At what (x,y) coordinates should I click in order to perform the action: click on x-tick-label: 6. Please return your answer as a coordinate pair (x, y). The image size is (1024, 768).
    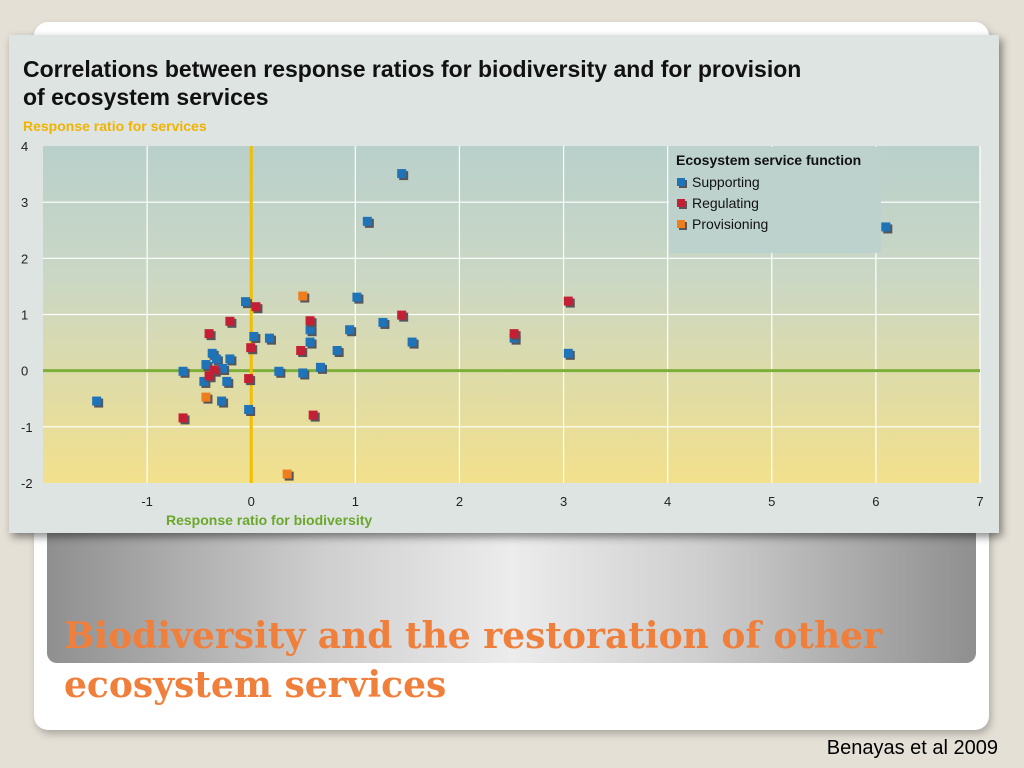
    Looking at the image, I should click on (875, 501).